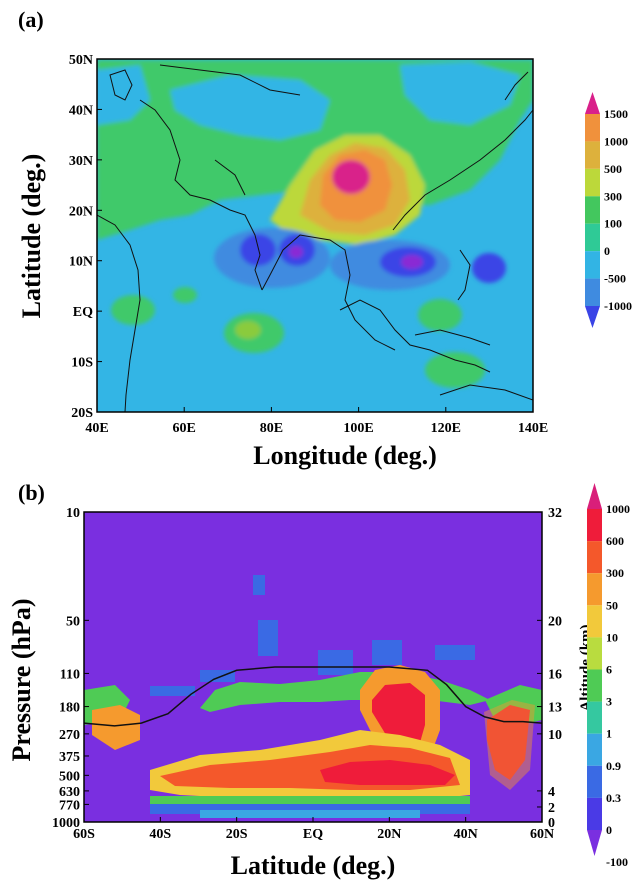 Image resolution: width=643 pixels, height=881 pixels. Describe the element at coordinates (69, 792) in the screenshot. I see `pressure-tick-label: 630` at that location.